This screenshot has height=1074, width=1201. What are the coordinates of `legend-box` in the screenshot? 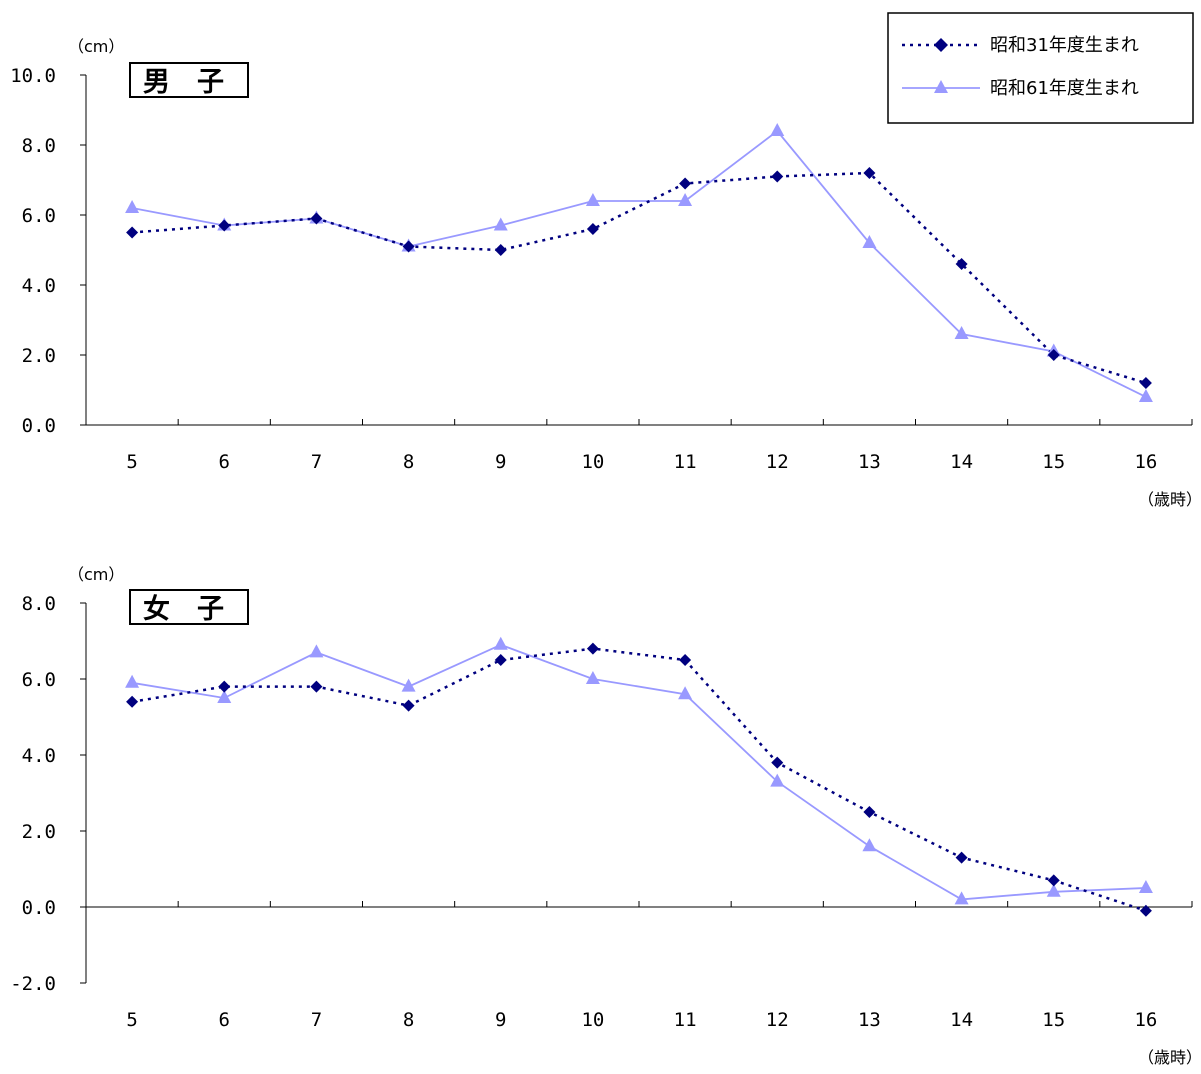 It's located at (1040, 68).